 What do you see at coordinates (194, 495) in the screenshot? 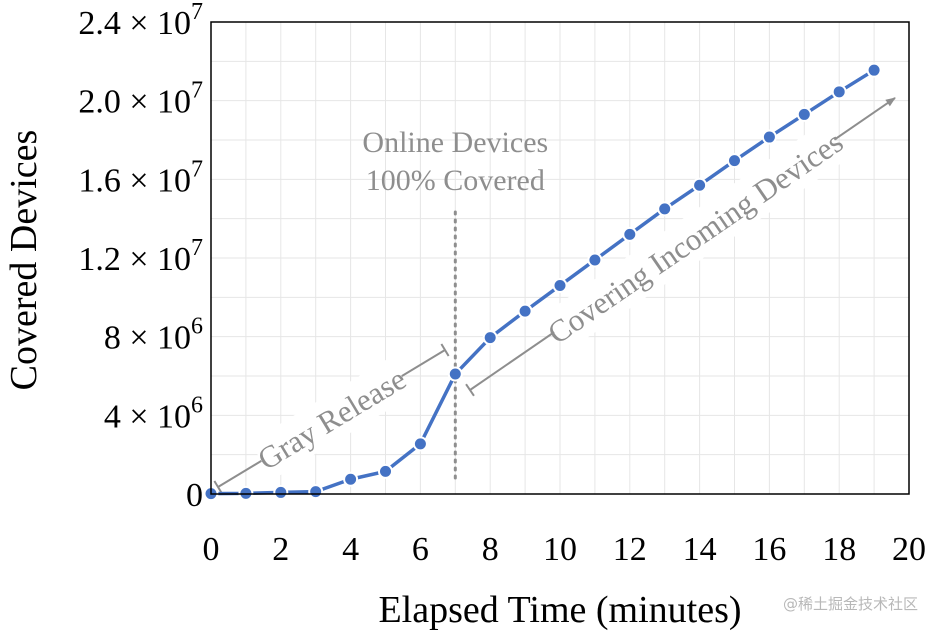
I see `y-tick-label: 0` at bounding box center [194, 495].